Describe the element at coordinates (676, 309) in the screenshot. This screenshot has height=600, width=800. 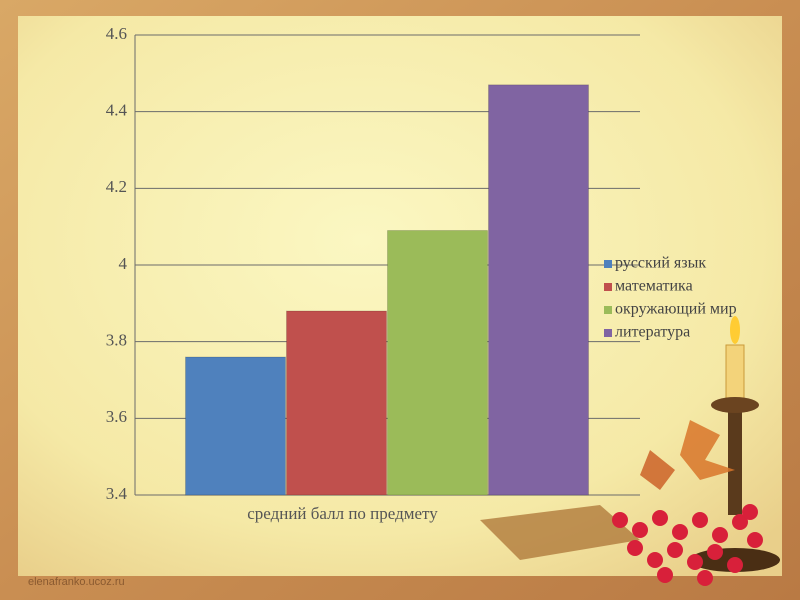
I see `legend-label: окружающий мир` at that location.